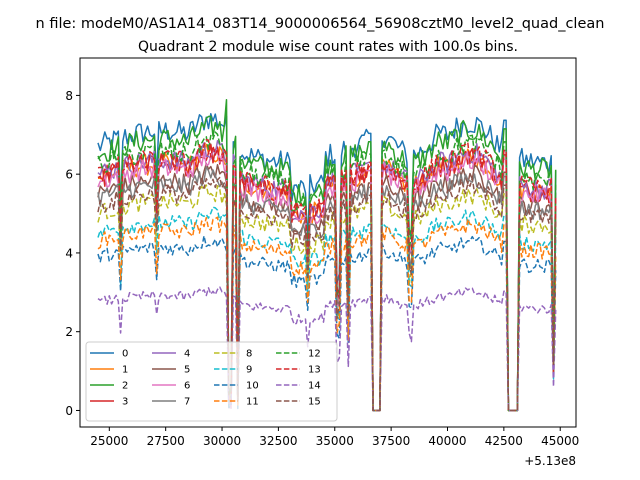 The height and width of the screenshot is (480, 640). Describe the element at coordinates (504, 441) in the screenshot. I see `x-tick-label: 42500` at that location.